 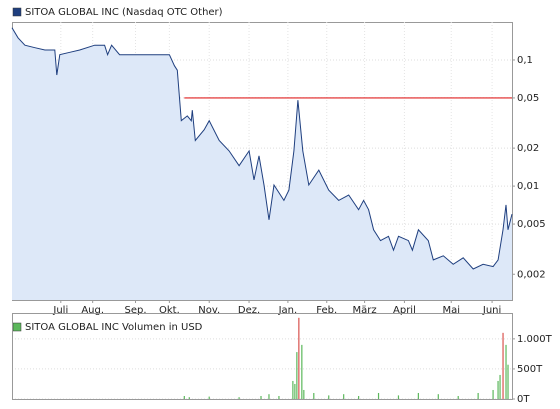 I want to click on x-tick-label: Aug., so click(x=92, y=310).